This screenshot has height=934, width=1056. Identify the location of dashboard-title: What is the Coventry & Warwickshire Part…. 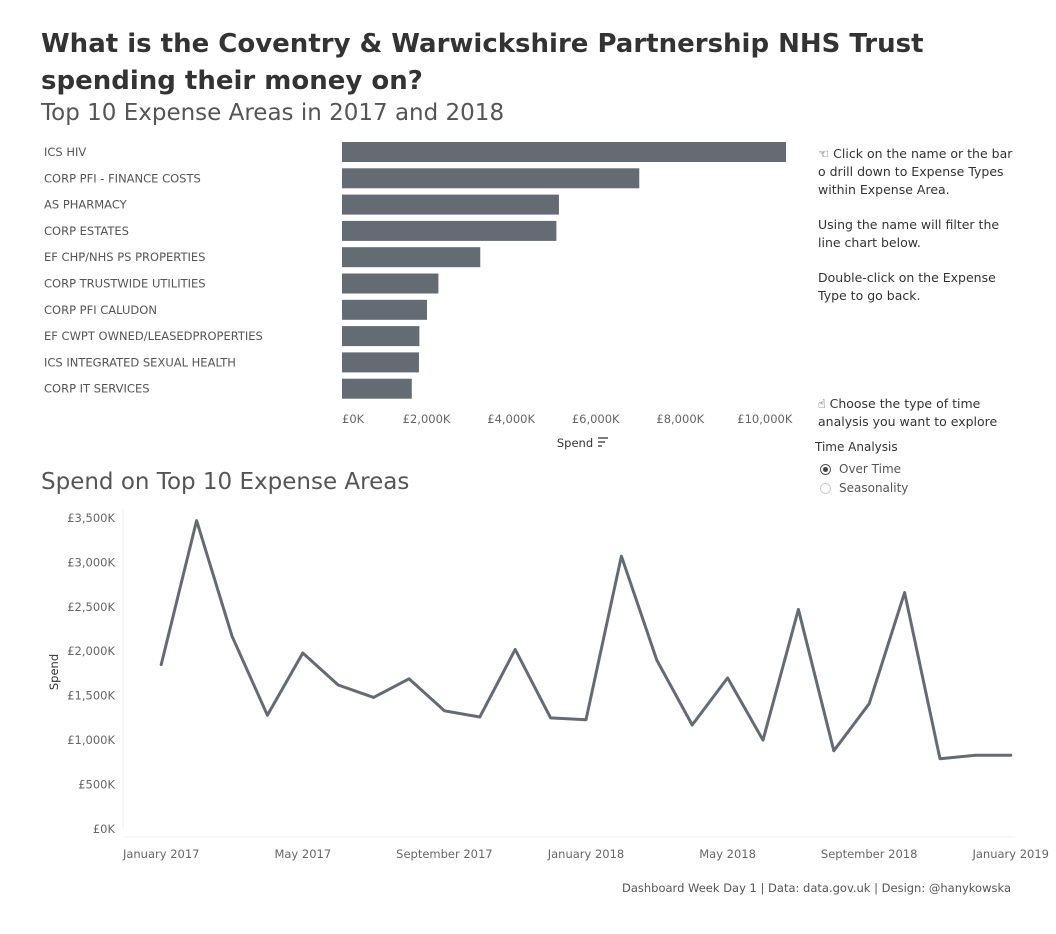
(482, 62).